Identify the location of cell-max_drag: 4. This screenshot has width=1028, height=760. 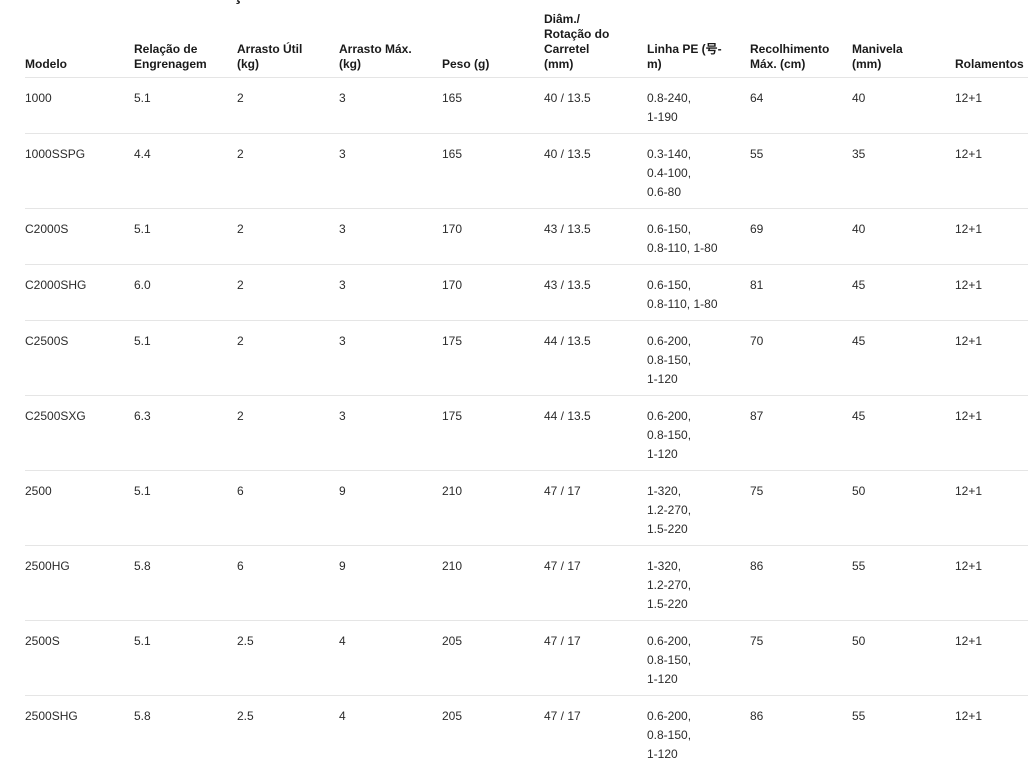
(342, 641).